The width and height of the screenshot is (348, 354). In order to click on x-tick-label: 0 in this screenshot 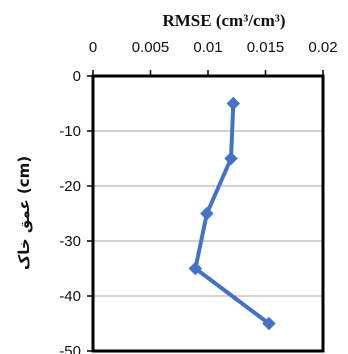, I will do `click(93, 47)`.